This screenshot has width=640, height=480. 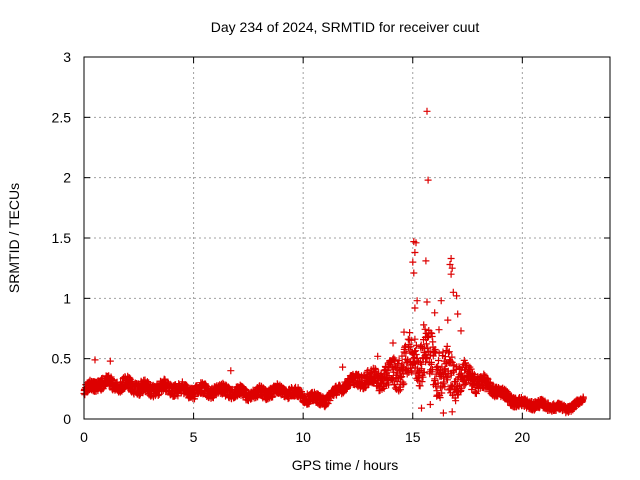 I want to click on y-tick-label: 0, so click(x=67, y=419).